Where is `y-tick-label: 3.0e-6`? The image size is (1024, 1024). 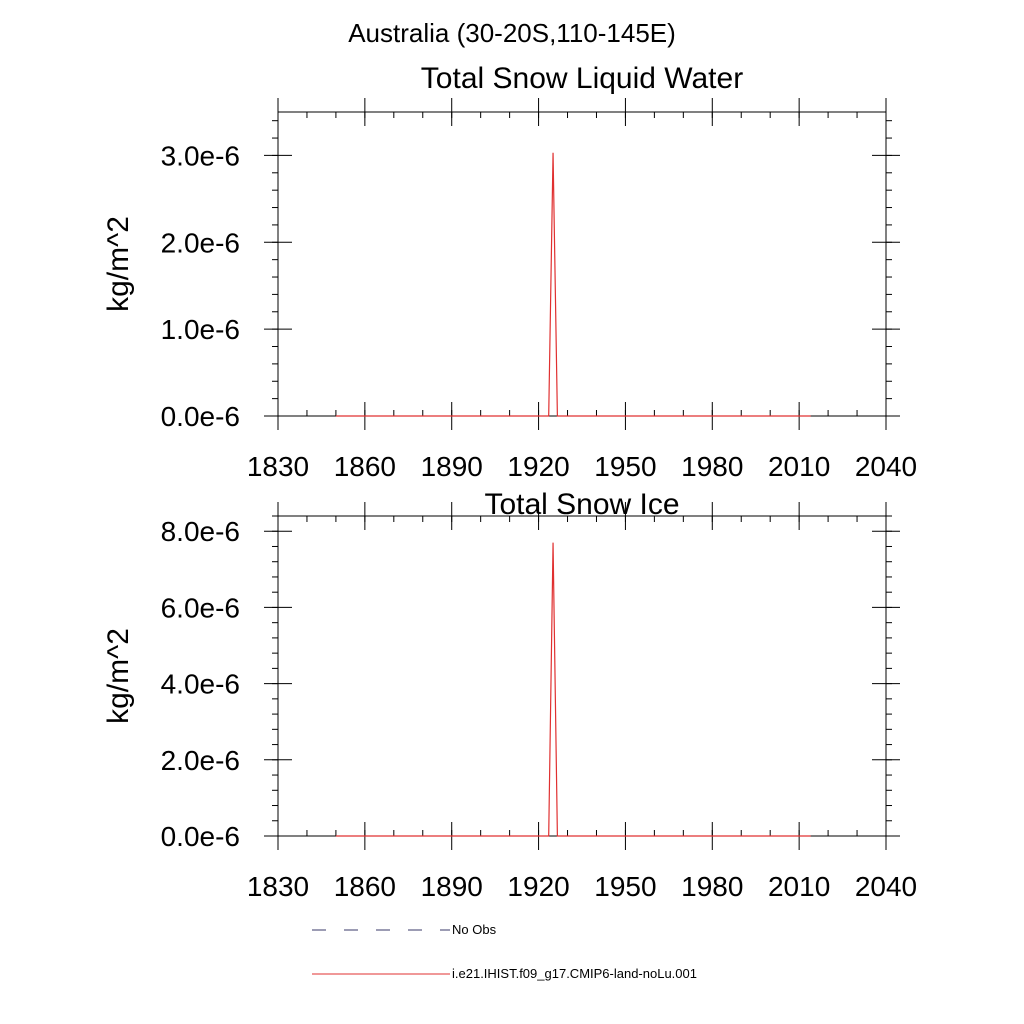
y-tick-label: 3.0e-6 is located at coordinates (200, 155).